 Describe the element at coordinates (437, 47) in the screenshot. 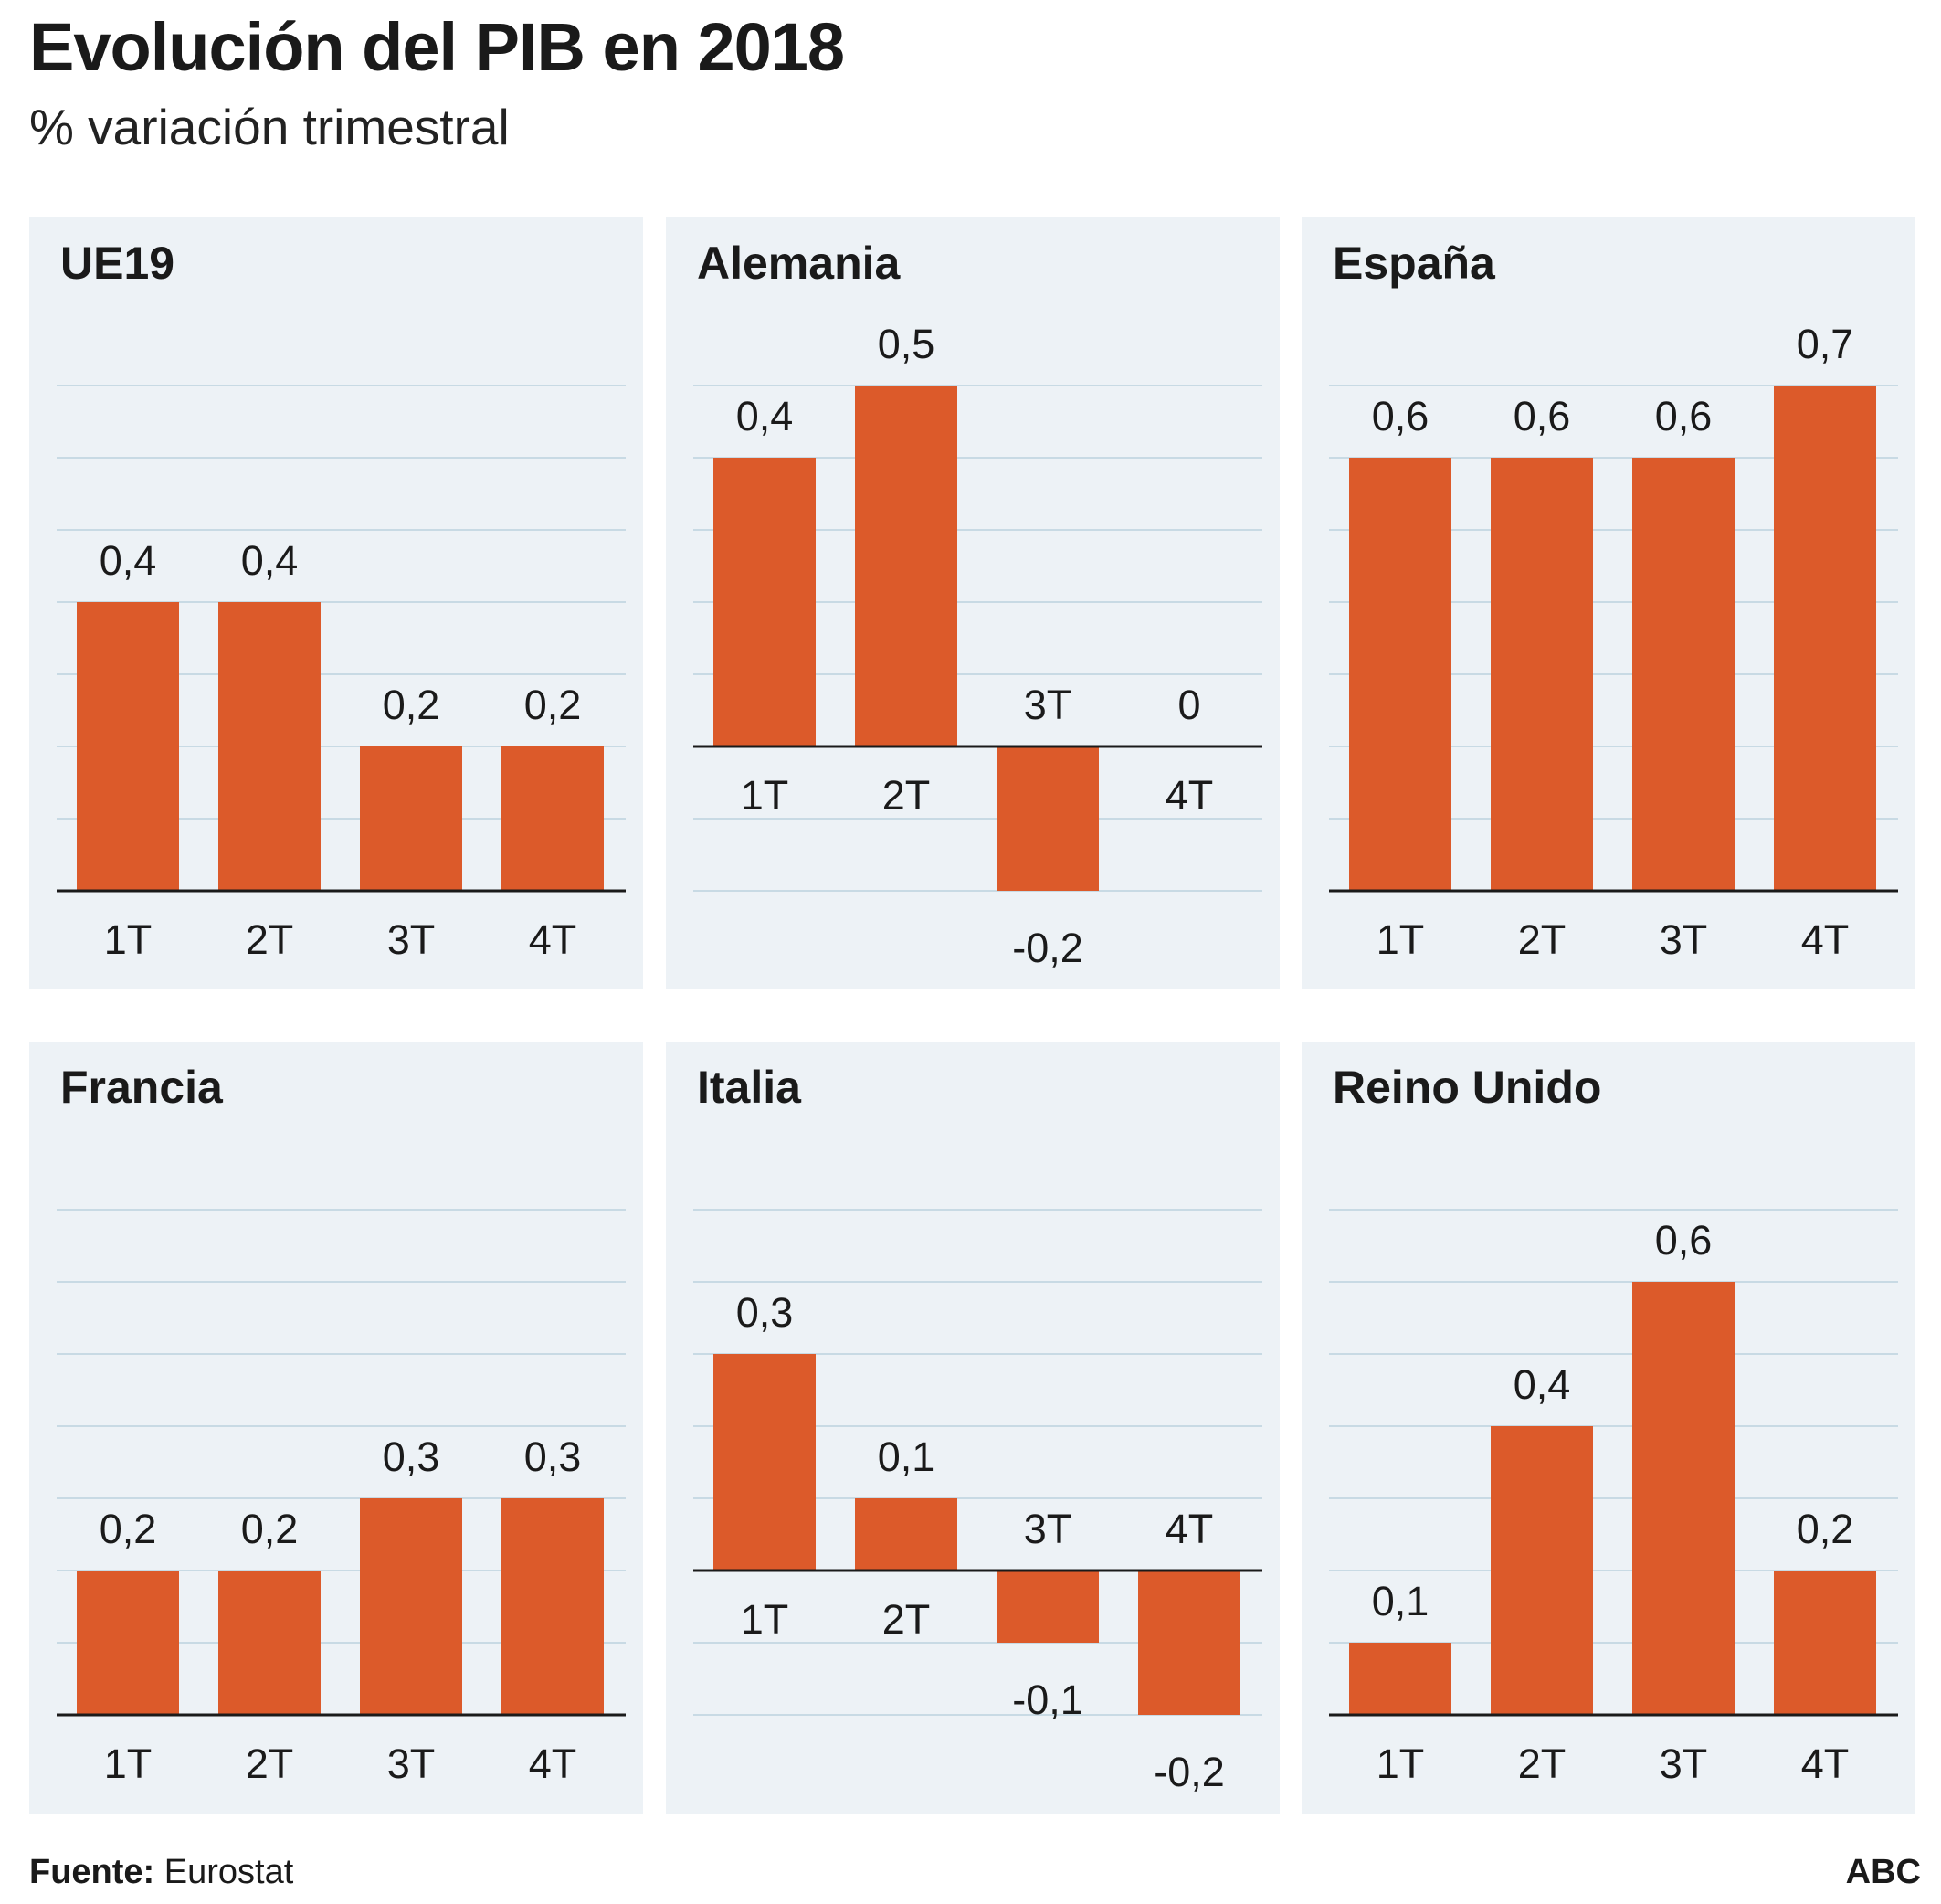

I see `chart-title: Evolución del PIB en 2018` at that location.